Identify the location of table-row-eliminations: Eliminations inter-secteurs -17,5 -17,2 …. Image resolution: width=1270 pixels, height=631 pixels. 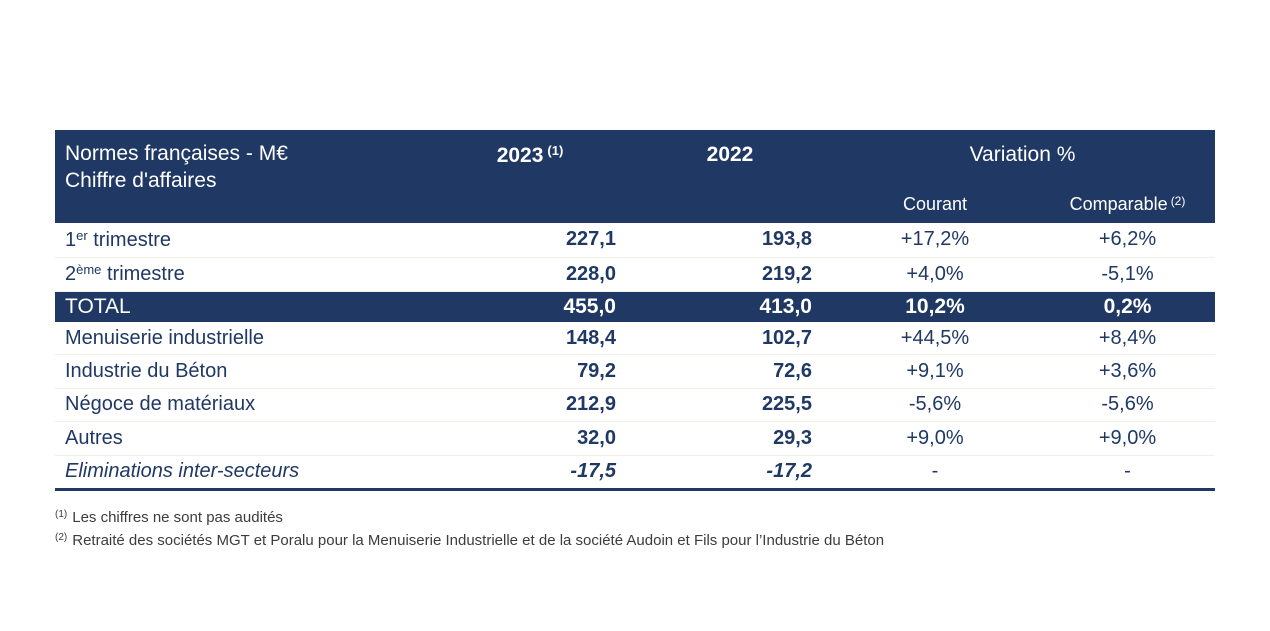
(635, 472).